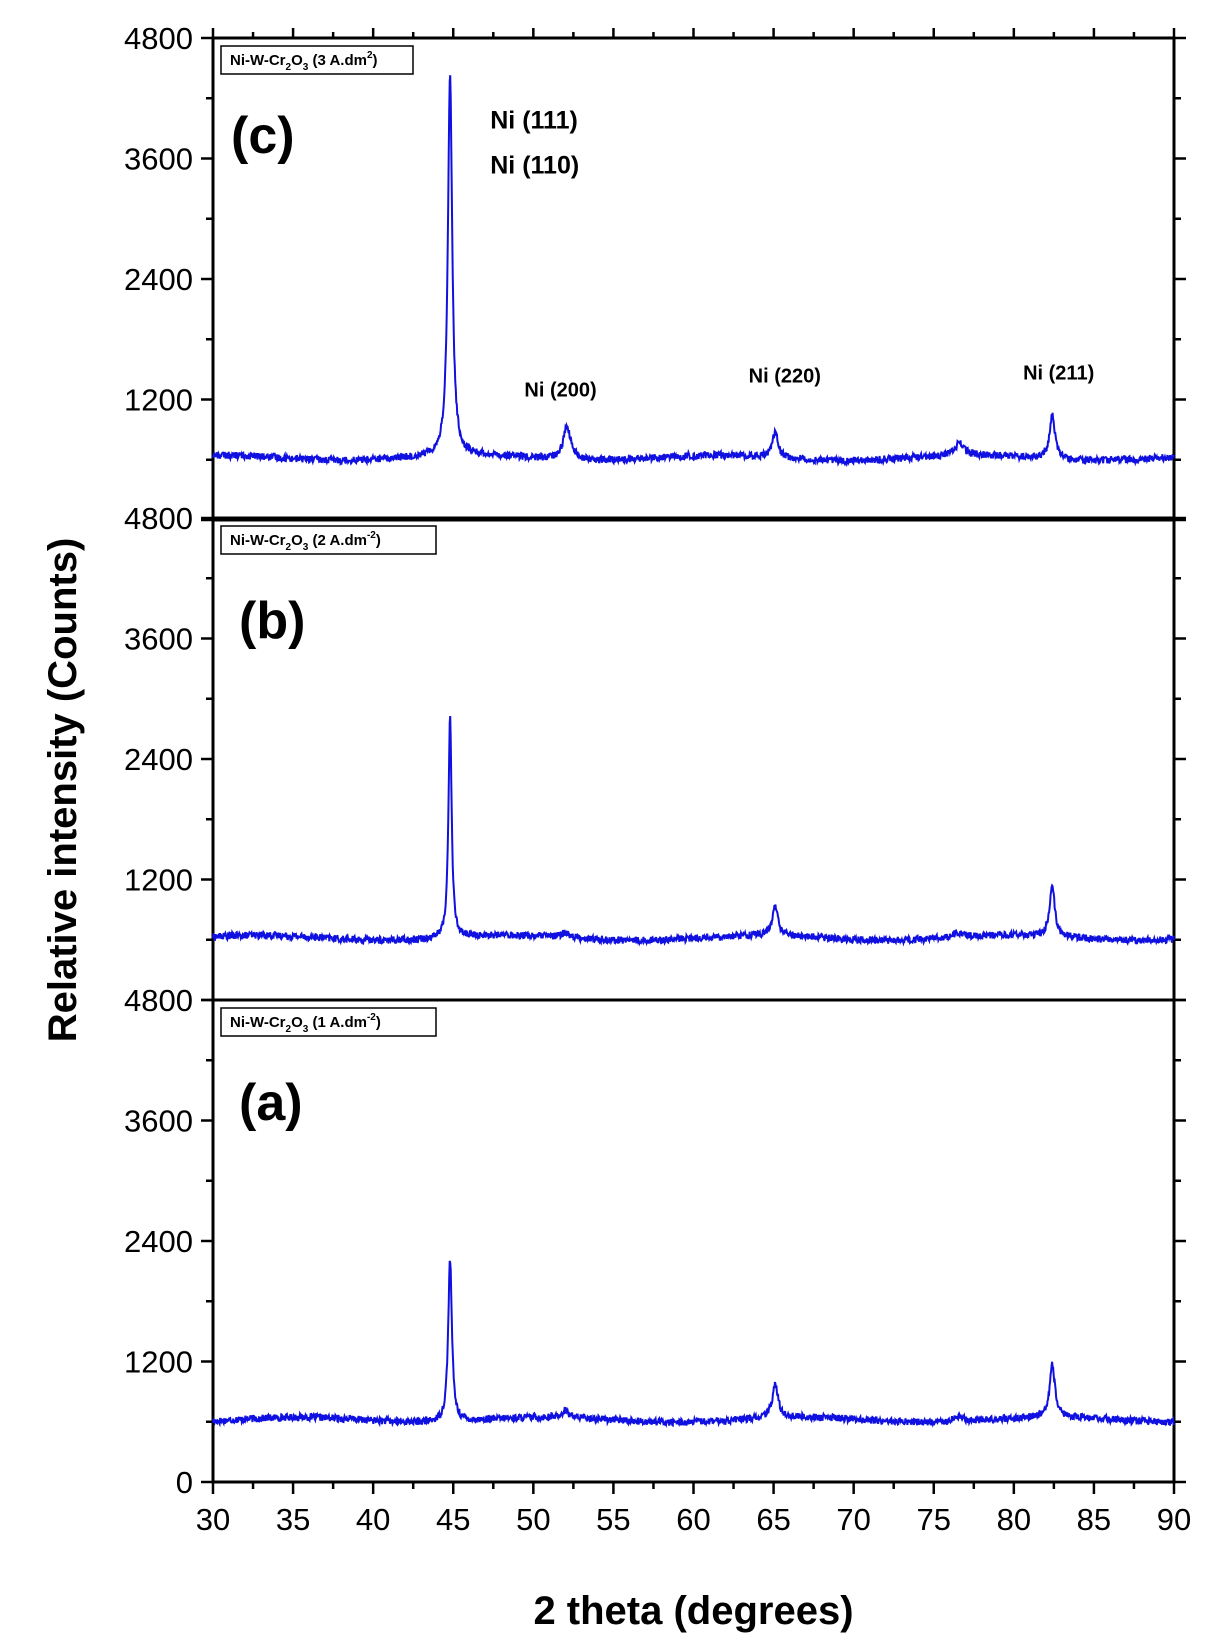  What do you see at coordinates (534, 120) in the screenshot?
I see `peak-label: Ni (111)` at bounding box center [534, 120].